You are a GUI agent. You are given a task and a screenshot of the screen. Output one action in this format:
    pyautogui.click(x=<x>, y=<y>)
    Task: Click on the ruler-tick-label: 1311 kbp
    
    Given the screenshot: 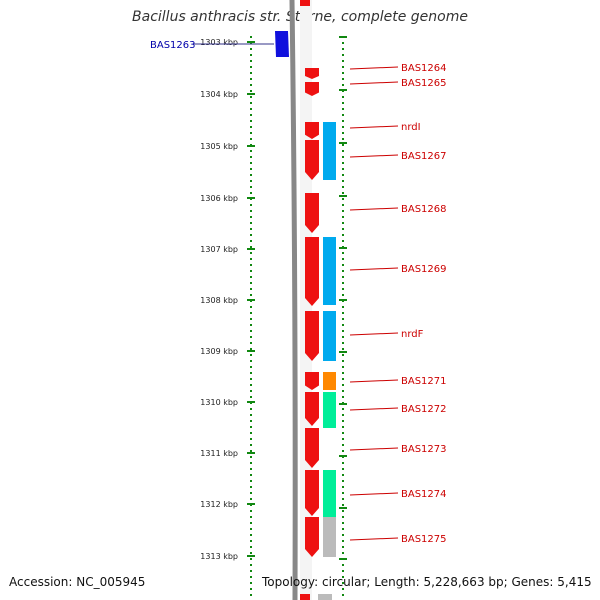 What is the action you would take?
    pyautogui.click(x=219, y=453)
    